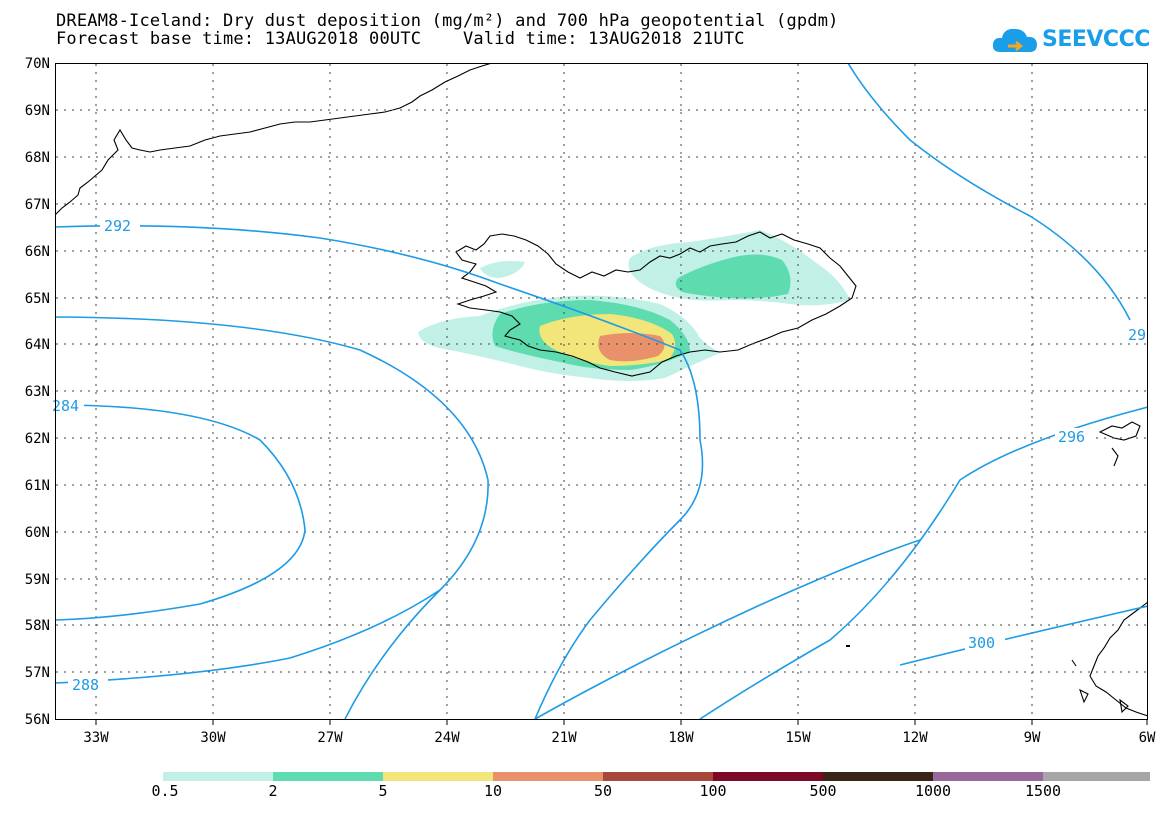  Describe the element at coordinates (823, 791) in the screenshot. I see `colorbar-label: 500` at that location.